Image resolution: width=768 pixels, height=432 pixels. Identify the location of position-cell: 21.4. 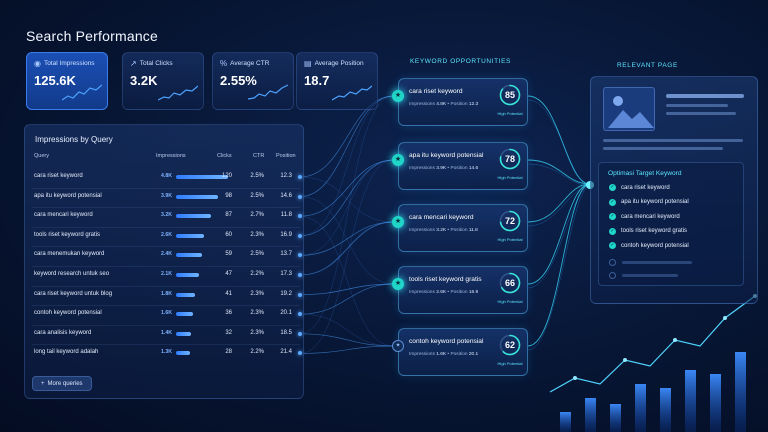
(286, 352).